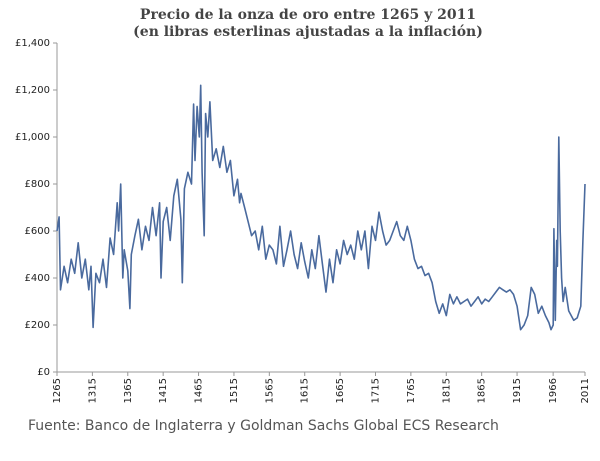 The image size is (600, 461). I want to click on x-tick-label: 1715, so click(375, 390).